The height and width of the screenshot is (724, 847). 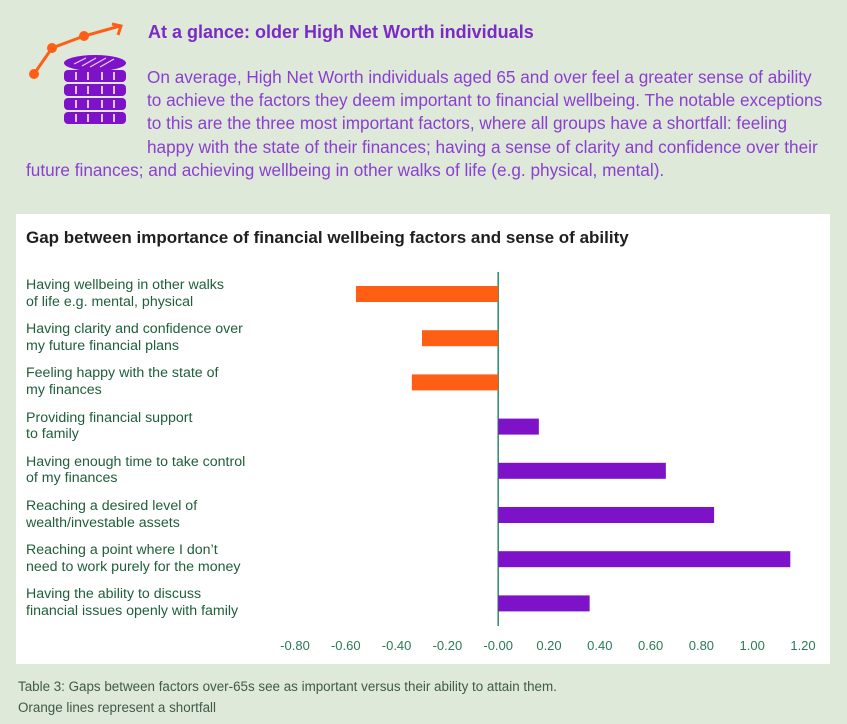 What do you see at coordinates (95, 89) in the screenshot?
I see `coin-stack-icon` at bounding box center [95, 89].